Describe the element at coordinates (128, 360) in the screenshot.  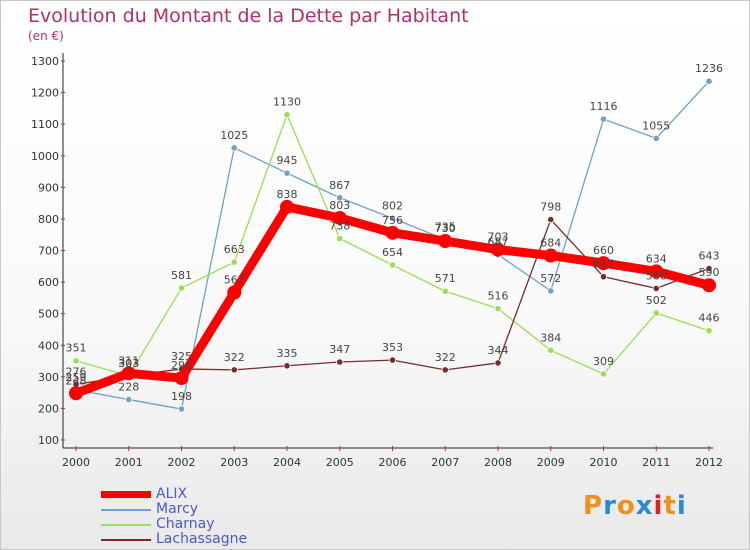
I see `data-label-alix: 311` at that location.